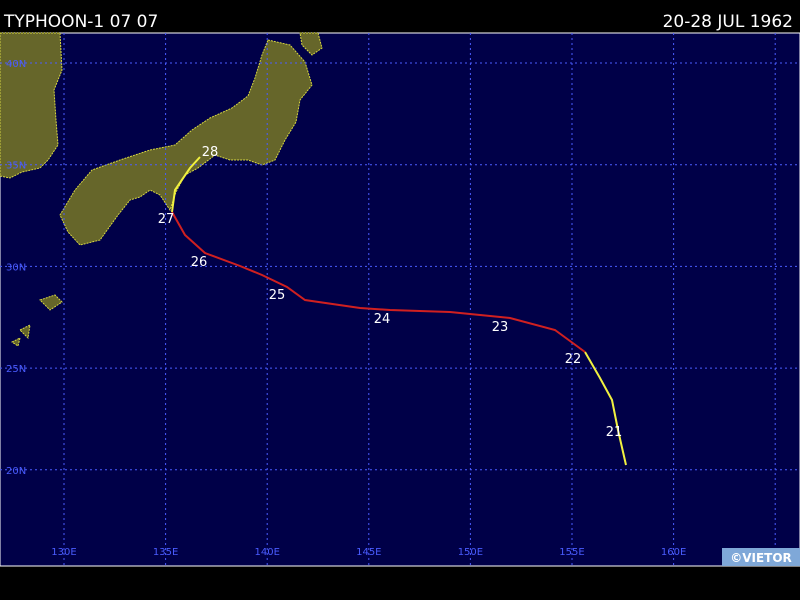 The image size is (800, 600). I want to click on credit: ©VIETOR, so click(761, 558).